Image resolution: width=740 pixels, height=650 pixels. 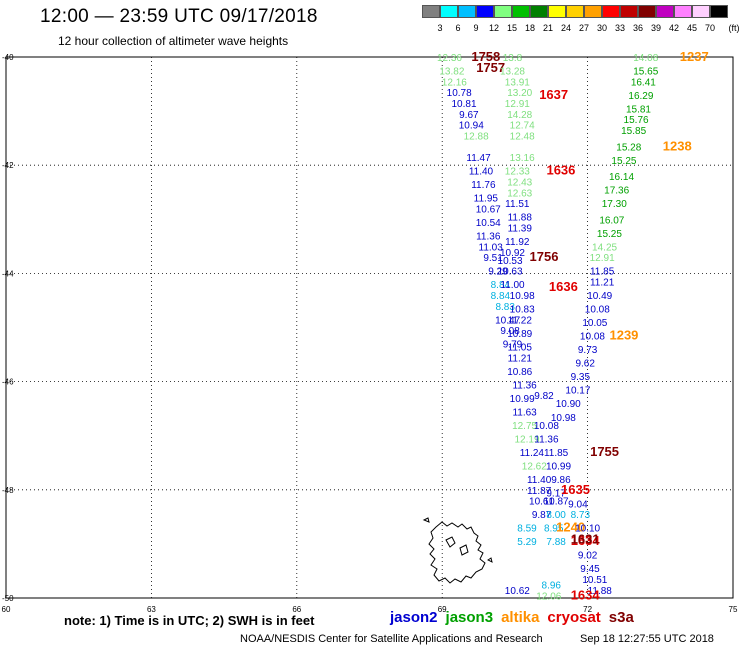 What do you see at coordinates (556, 542) in the screenshot?
I see `wave-height-value: 7.88` at bounding box center [556, 542].